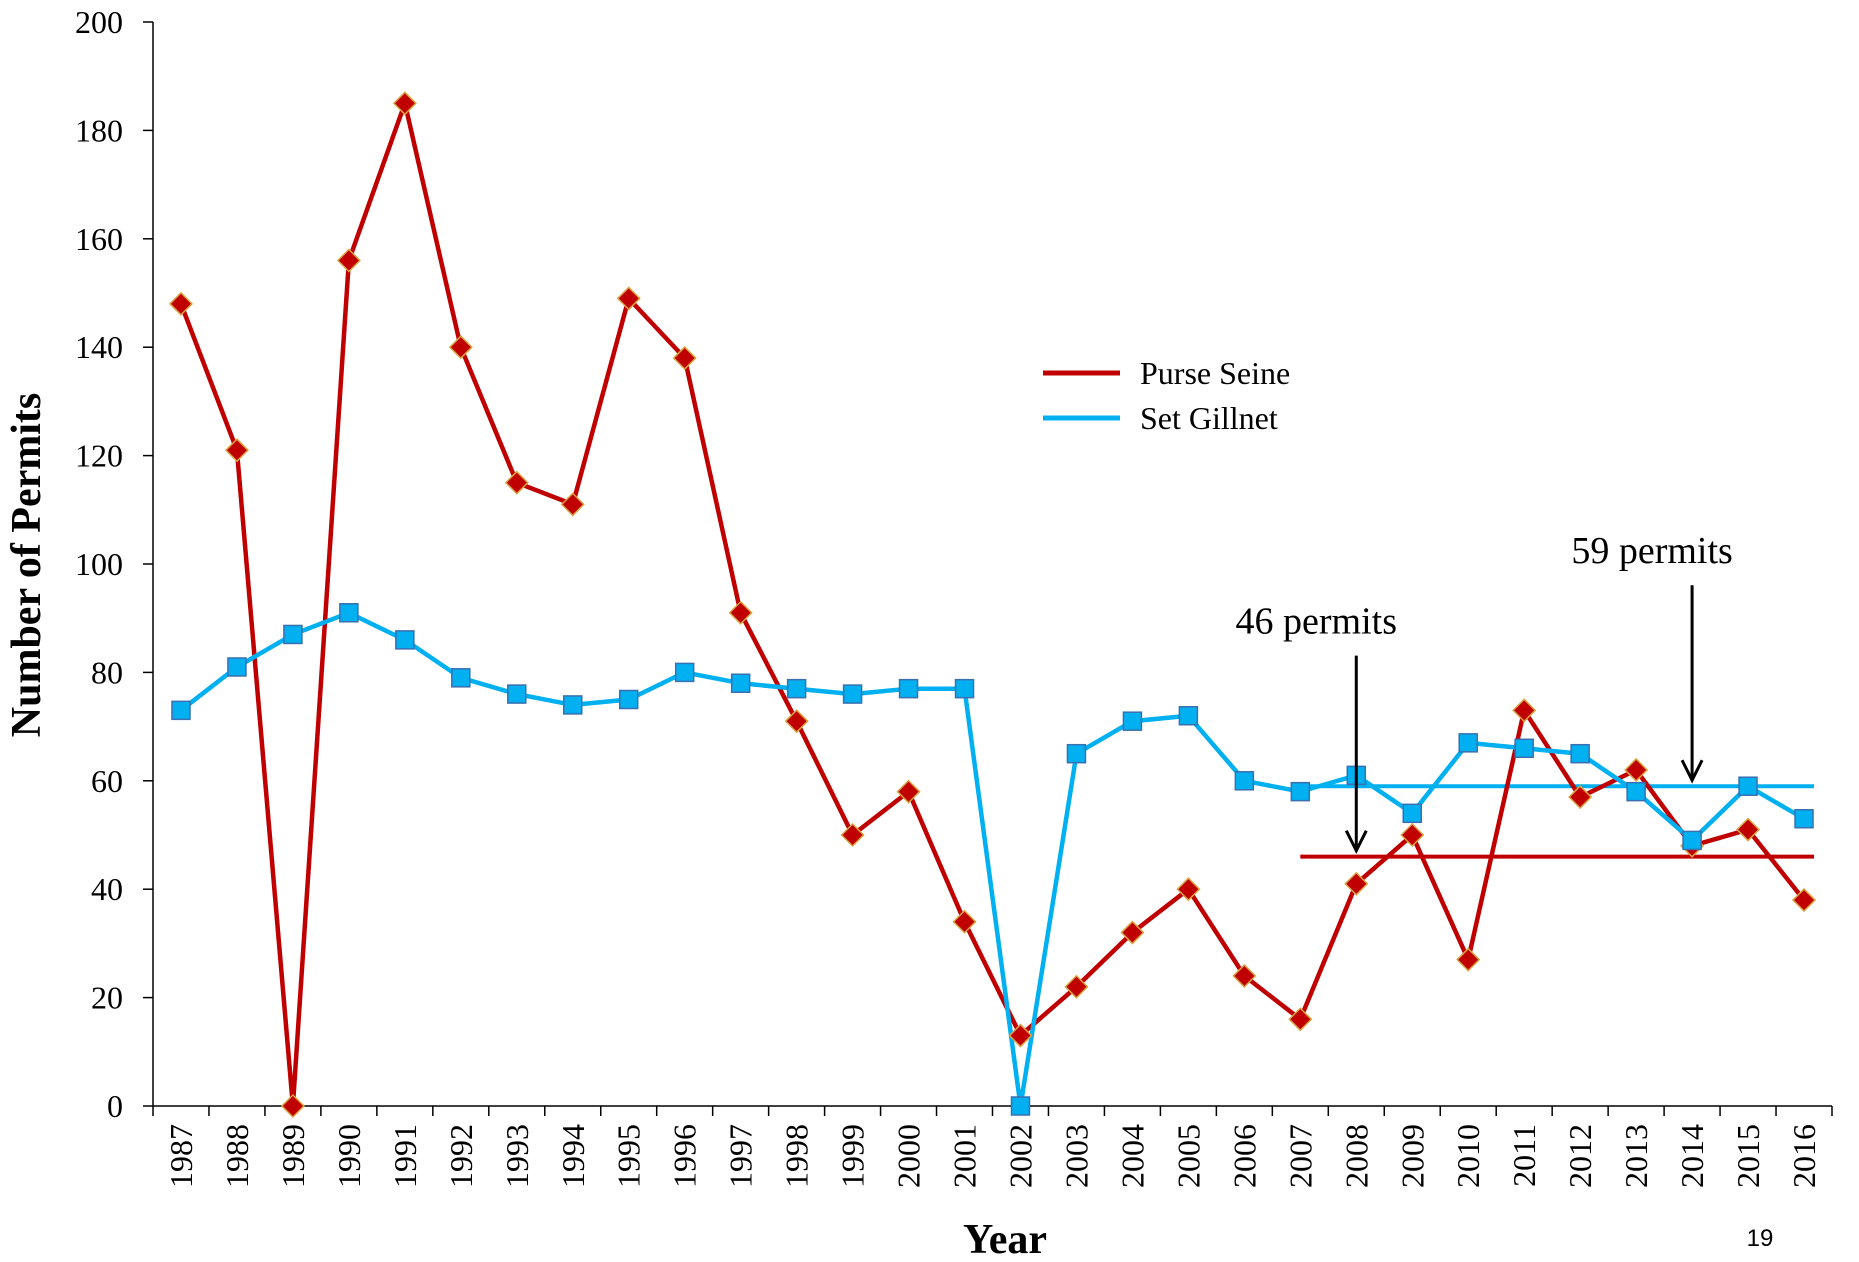 The width and height of the screenshot is (1859, 1262). What do you see at coordinates (1468, 1156) in the screenshot?
I see `x-tick-label: 2010` at bounding box center [1468, 1156].